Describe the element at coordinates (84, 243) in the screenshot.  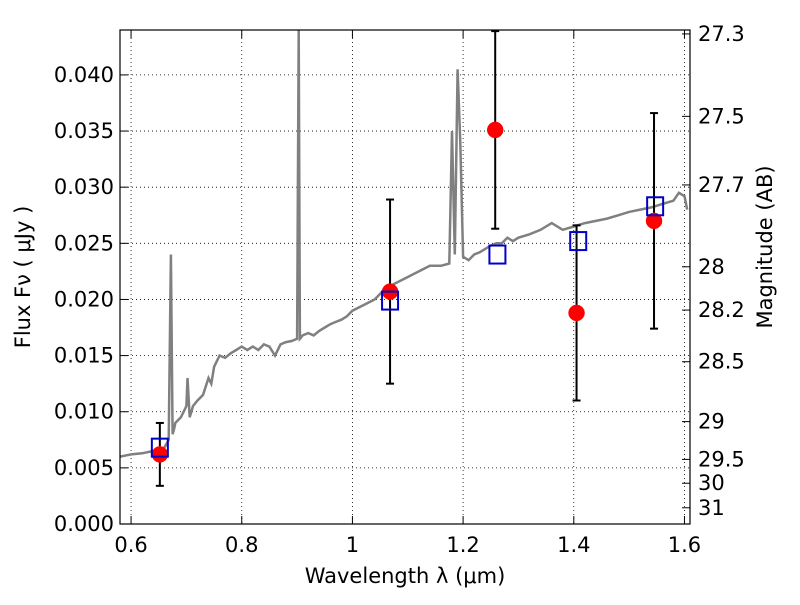
I see `y-tick-label: 0.025` at that location.